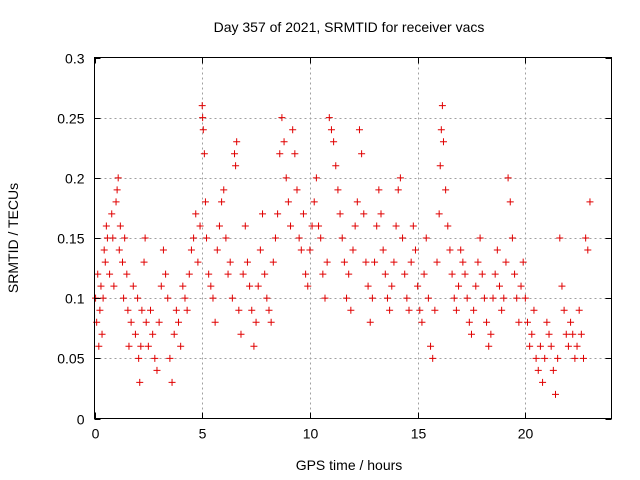  I want to click on y-tick-label: 0.25, so click(70, 119).